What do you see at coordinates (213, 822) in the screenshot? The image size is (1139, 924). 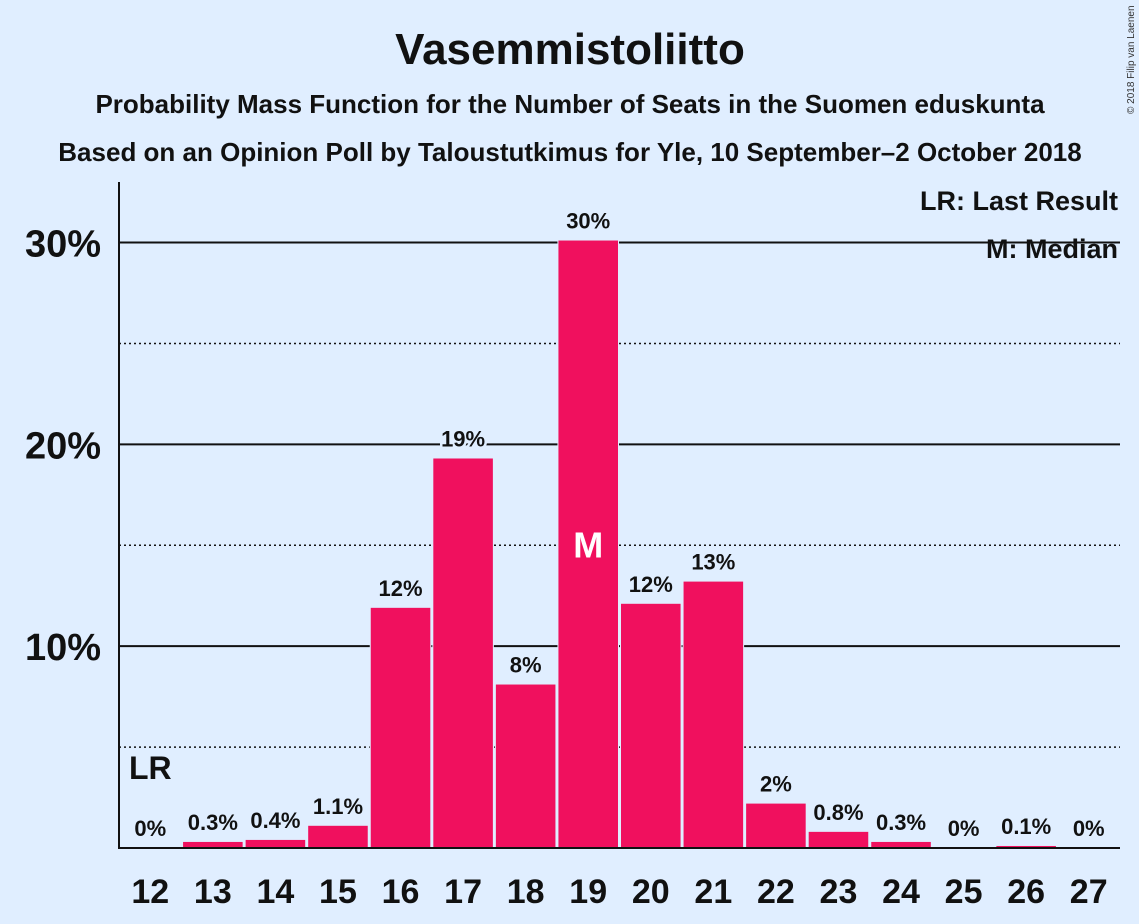 I see `value-label-13: 0.3%` at bounding box center [213, 822].